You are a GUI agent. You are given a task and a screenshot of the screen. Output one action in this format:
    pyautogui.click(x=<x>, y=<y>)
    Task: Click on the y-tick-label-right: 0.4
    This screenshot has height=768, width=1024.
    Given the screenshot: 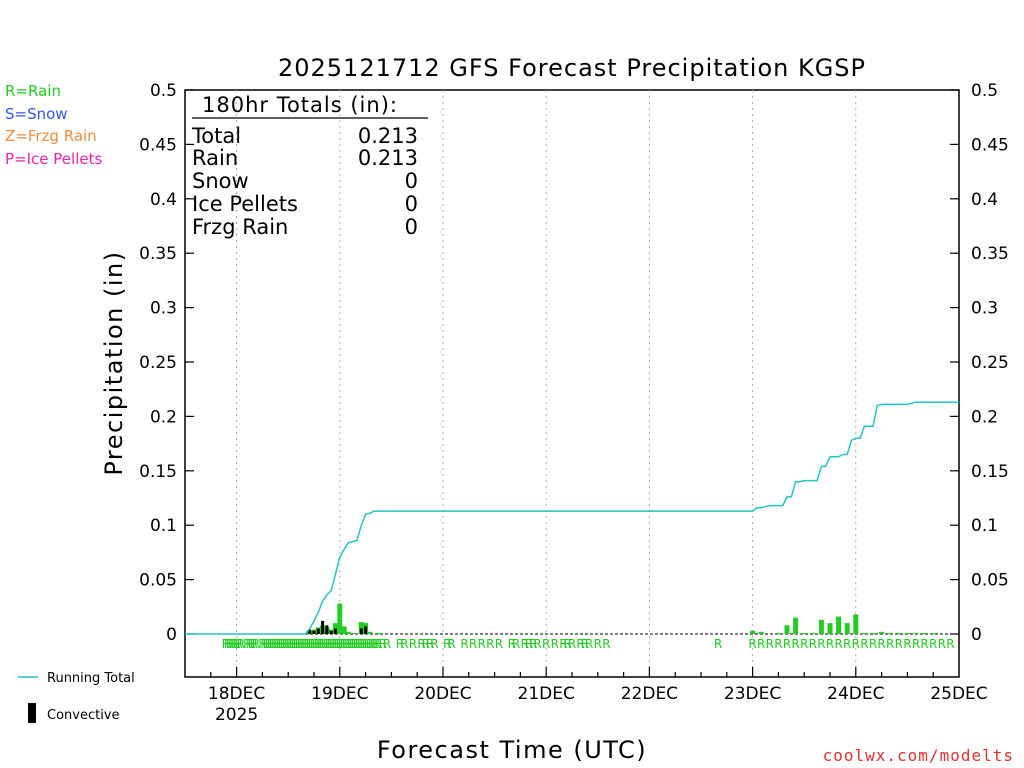 What is the action you would take?
    pyautogui.click(x=984, y=200)
    